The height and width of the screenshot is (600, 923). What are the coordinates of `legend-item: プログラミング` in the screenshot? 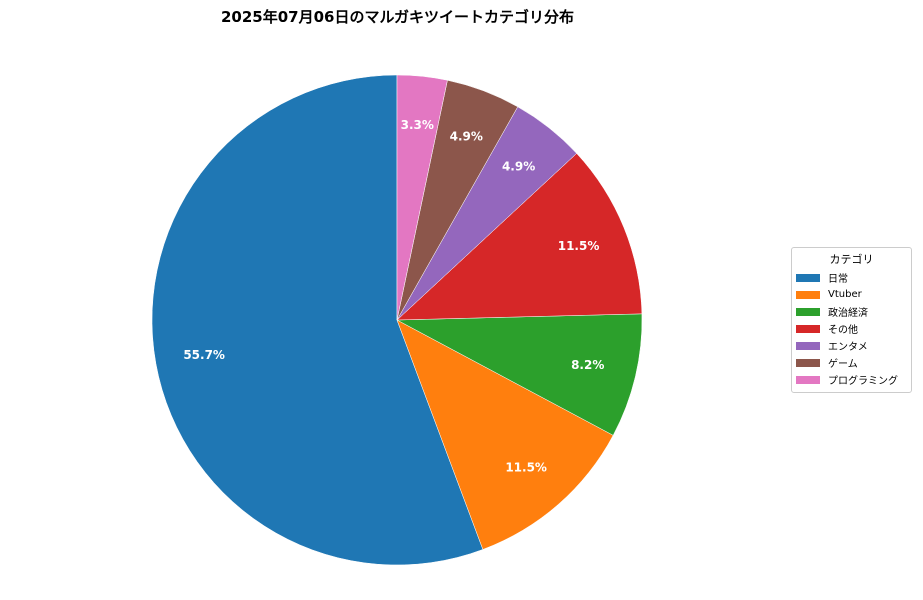 It's located at (851, 379).